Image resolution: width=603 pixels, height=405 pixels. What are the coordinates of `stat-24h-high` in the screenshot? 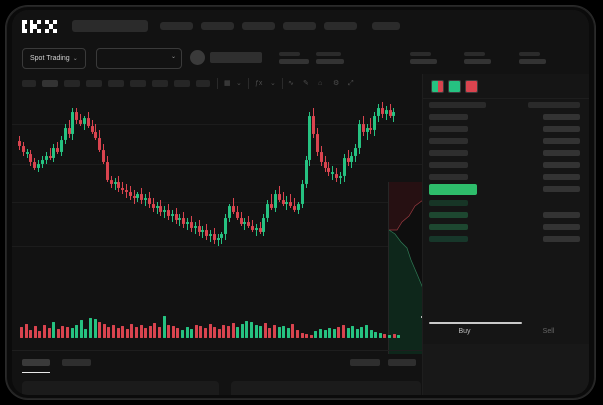 It's located at (423, 58).